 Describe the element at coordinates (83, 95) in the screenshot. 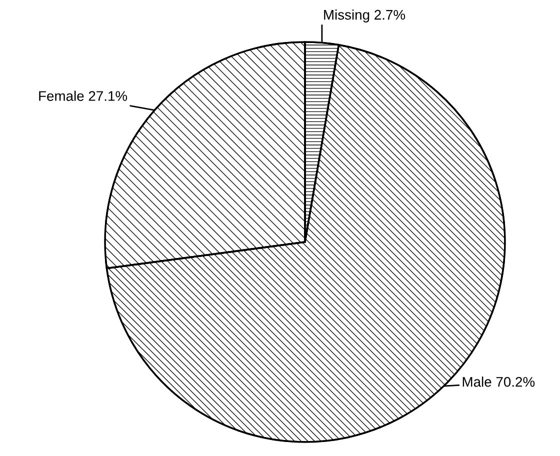

I see `slice-label: Female 27.1%` at that location.